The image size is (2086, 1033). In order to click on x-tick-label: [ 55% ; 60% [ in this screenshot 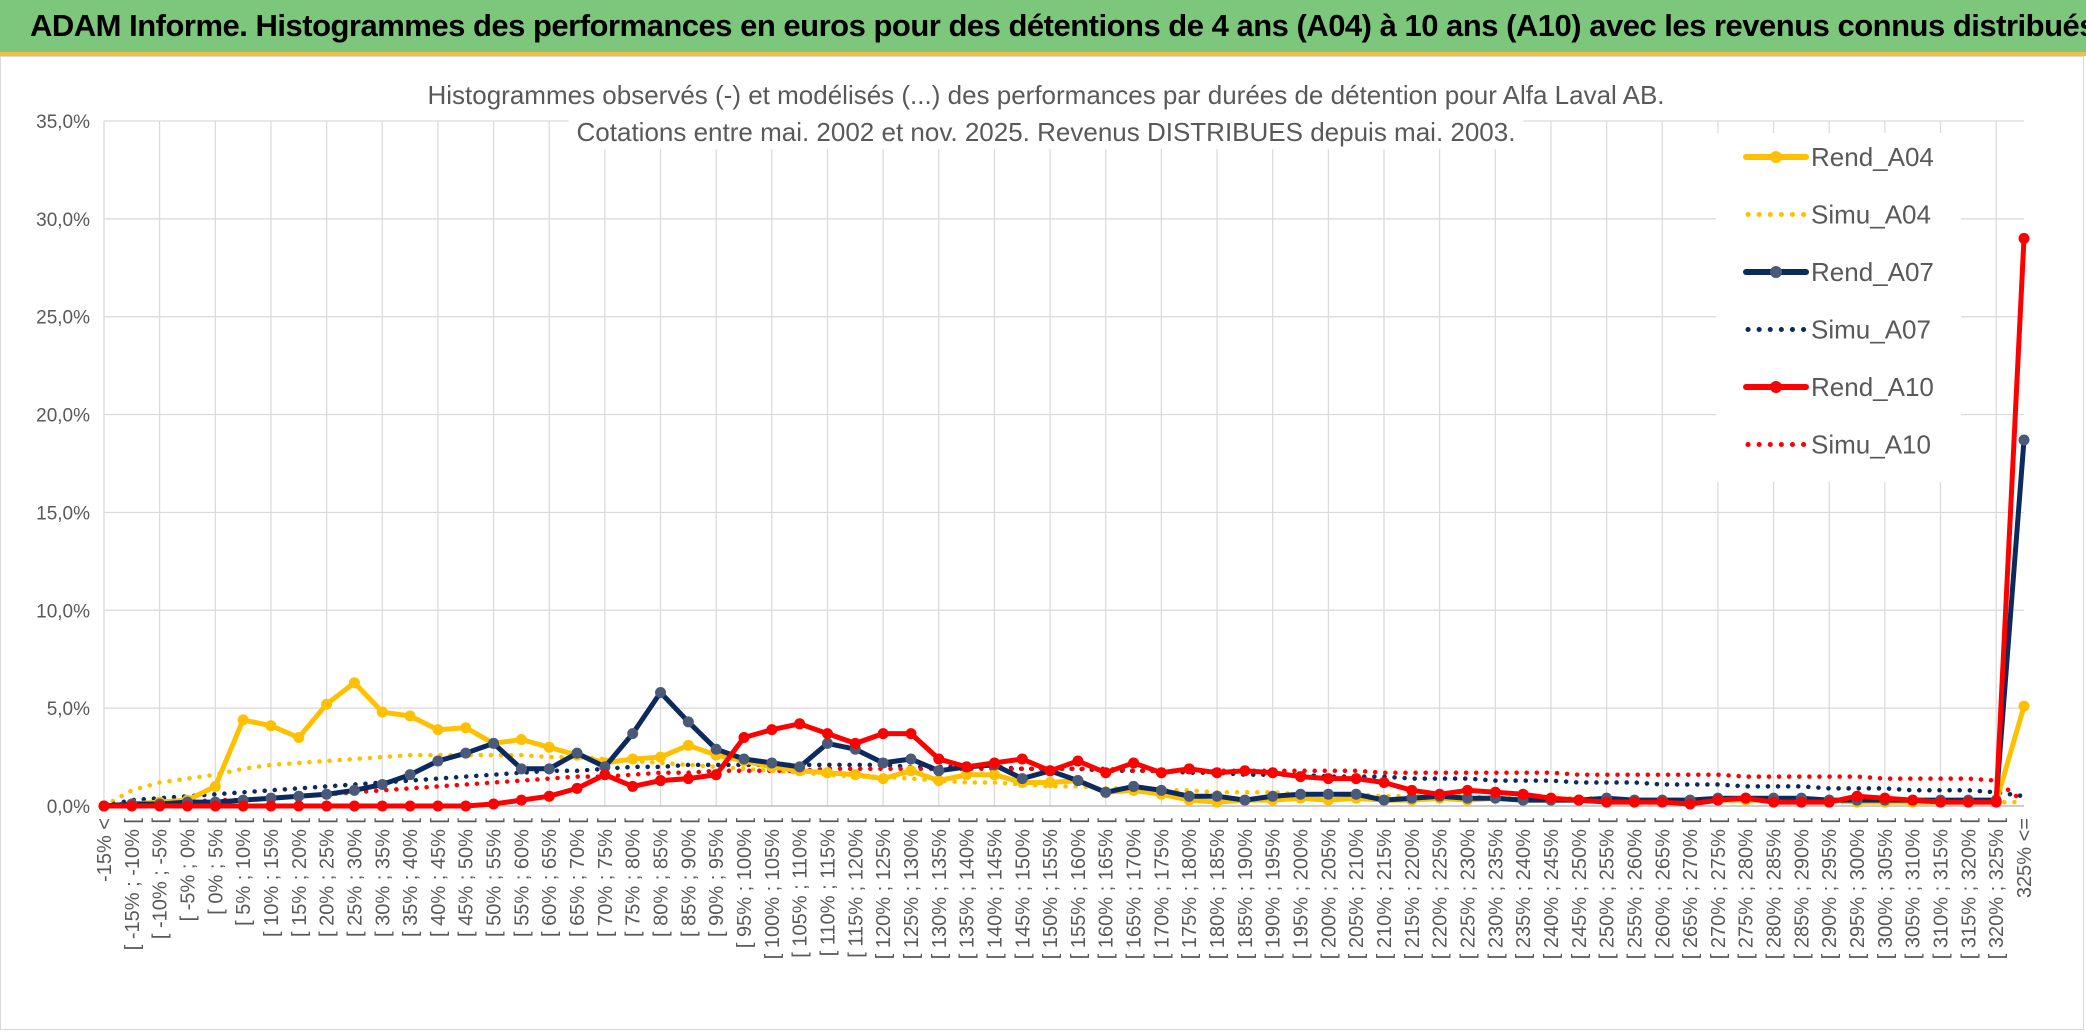, I will do `click(522, 877)`.